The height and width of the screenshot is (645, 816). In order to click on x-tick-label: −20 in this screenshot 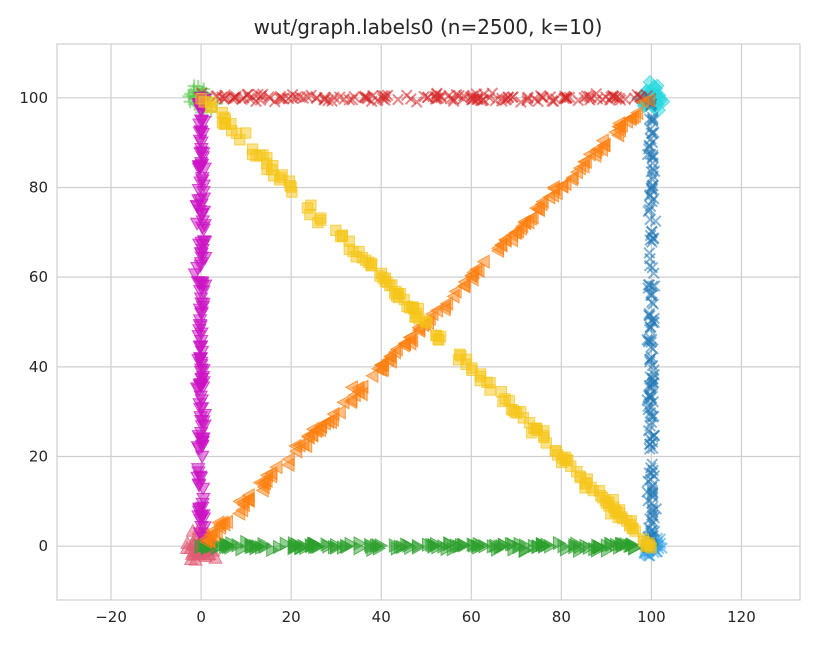, I will do `click(111, 617)`.